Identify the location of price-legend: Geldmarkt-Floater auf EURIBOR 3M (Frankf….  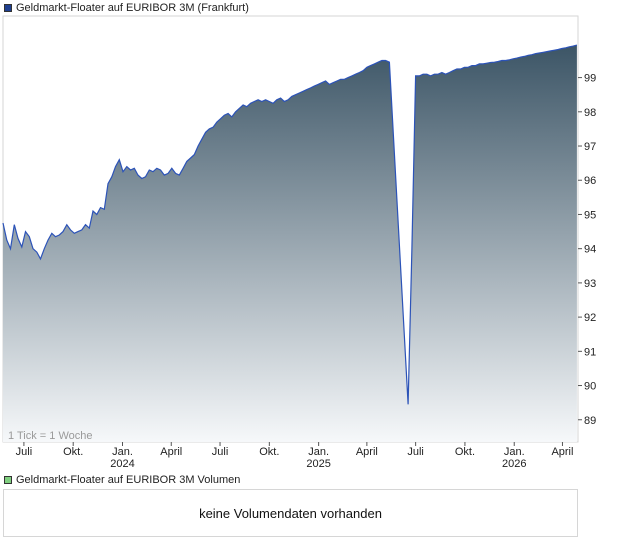
(126, 8).